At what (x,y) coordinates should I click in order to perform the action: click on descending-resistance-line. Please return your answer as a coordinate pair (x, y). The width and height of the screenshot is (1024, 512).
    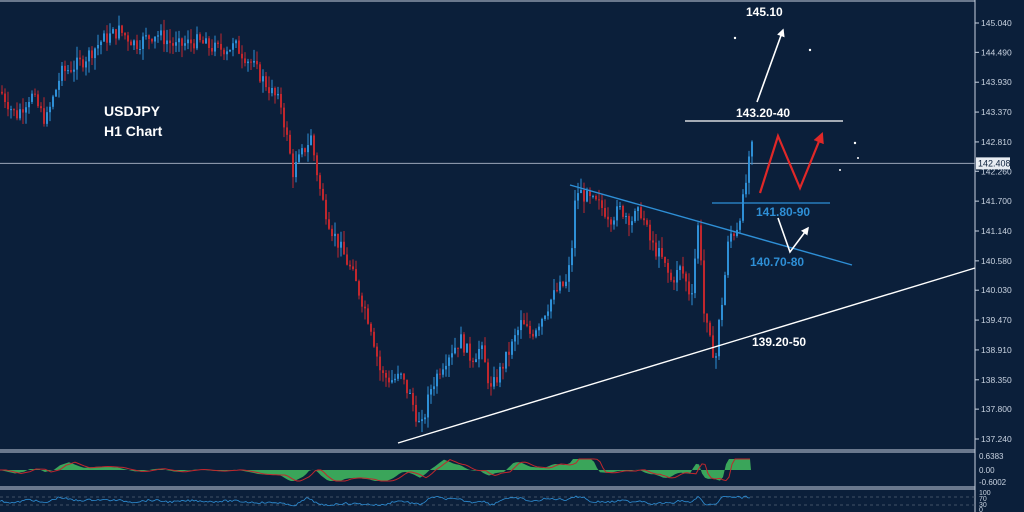
    Looking at the image, I should click on (711, 225).